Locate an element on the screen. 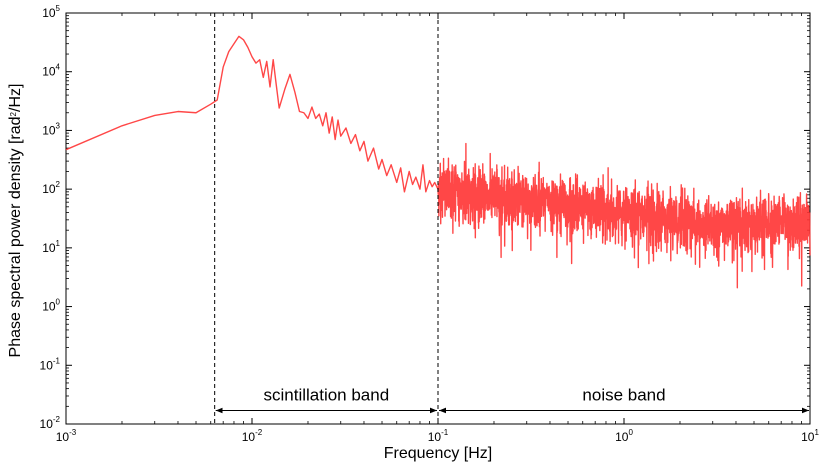 This screenshot has width=824, height=467. y-tick-label: 10⁻¹ is located at coordinates (50, 364).